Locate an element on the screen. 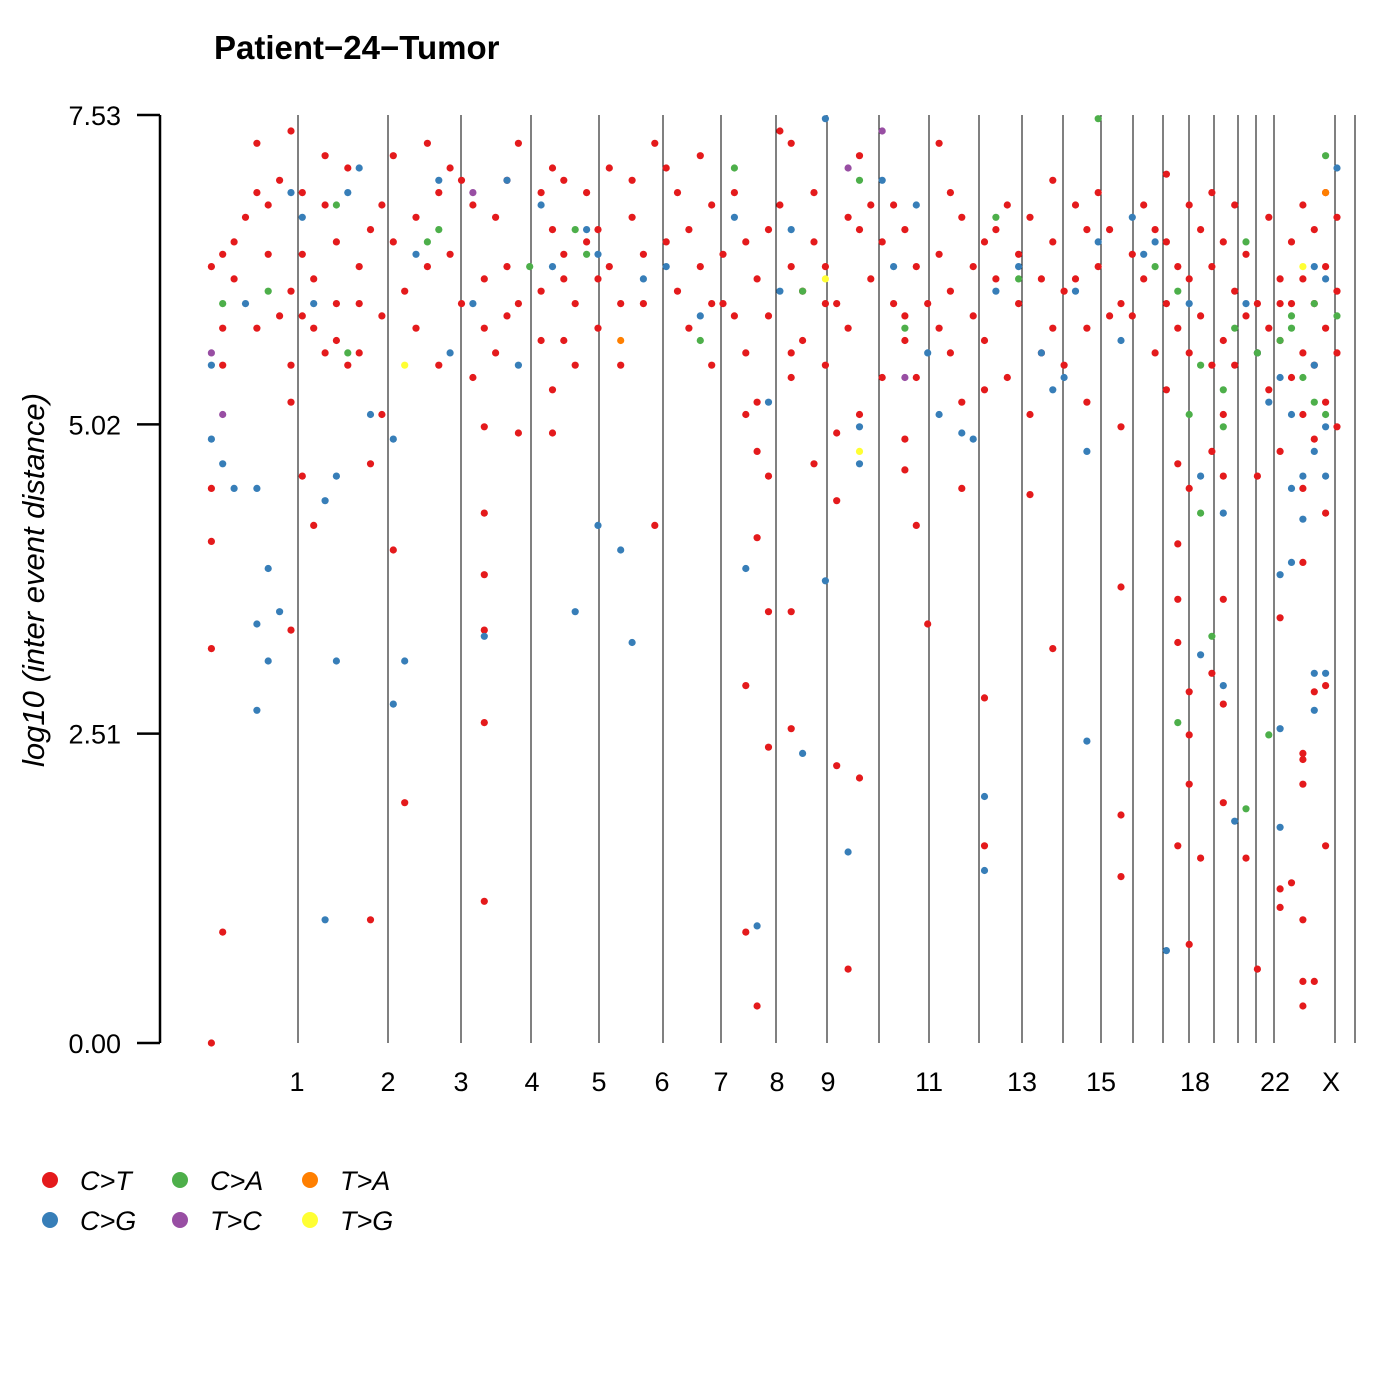 The image size is (1400, 1400). chromosome-label: 6 is located at coordinates (661, 1082).